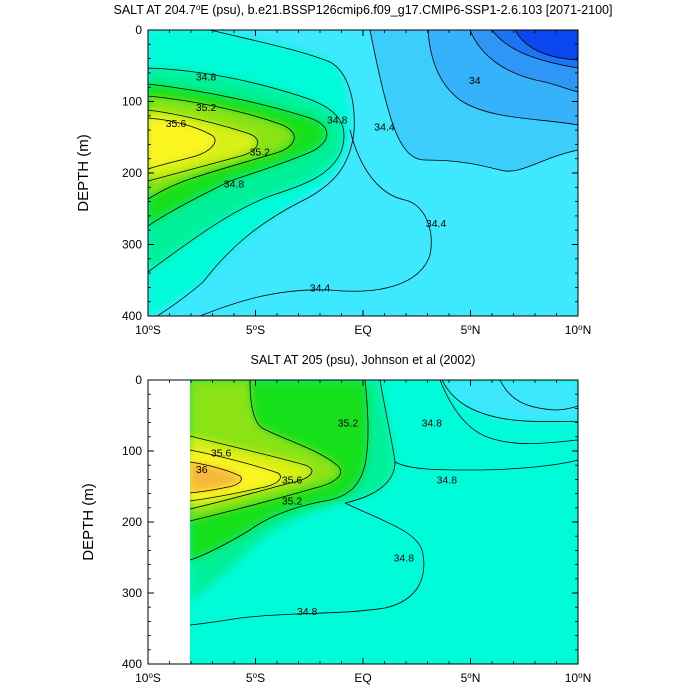 The height and width of the screenshot is (700, 700). Describe the element at coordinates (362, 678) in the screenshot. I see `bottom-xtick-label: EQ` at that location.